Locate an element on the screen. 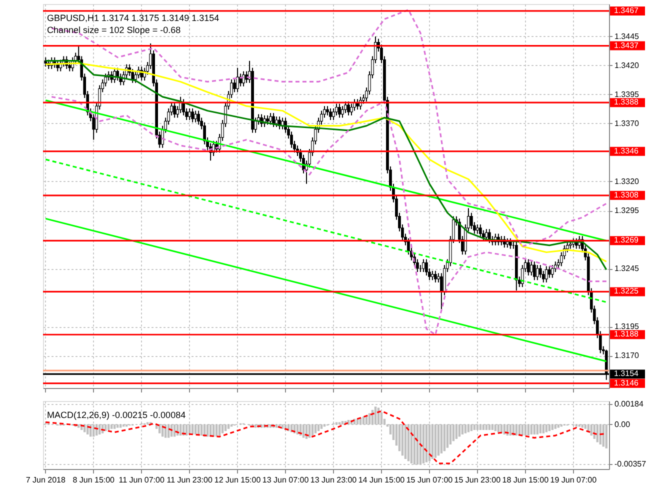 The height and width of the screenshot is (499, 665). y-tick-label: 0.00184 is located at coordinates (629, 403).